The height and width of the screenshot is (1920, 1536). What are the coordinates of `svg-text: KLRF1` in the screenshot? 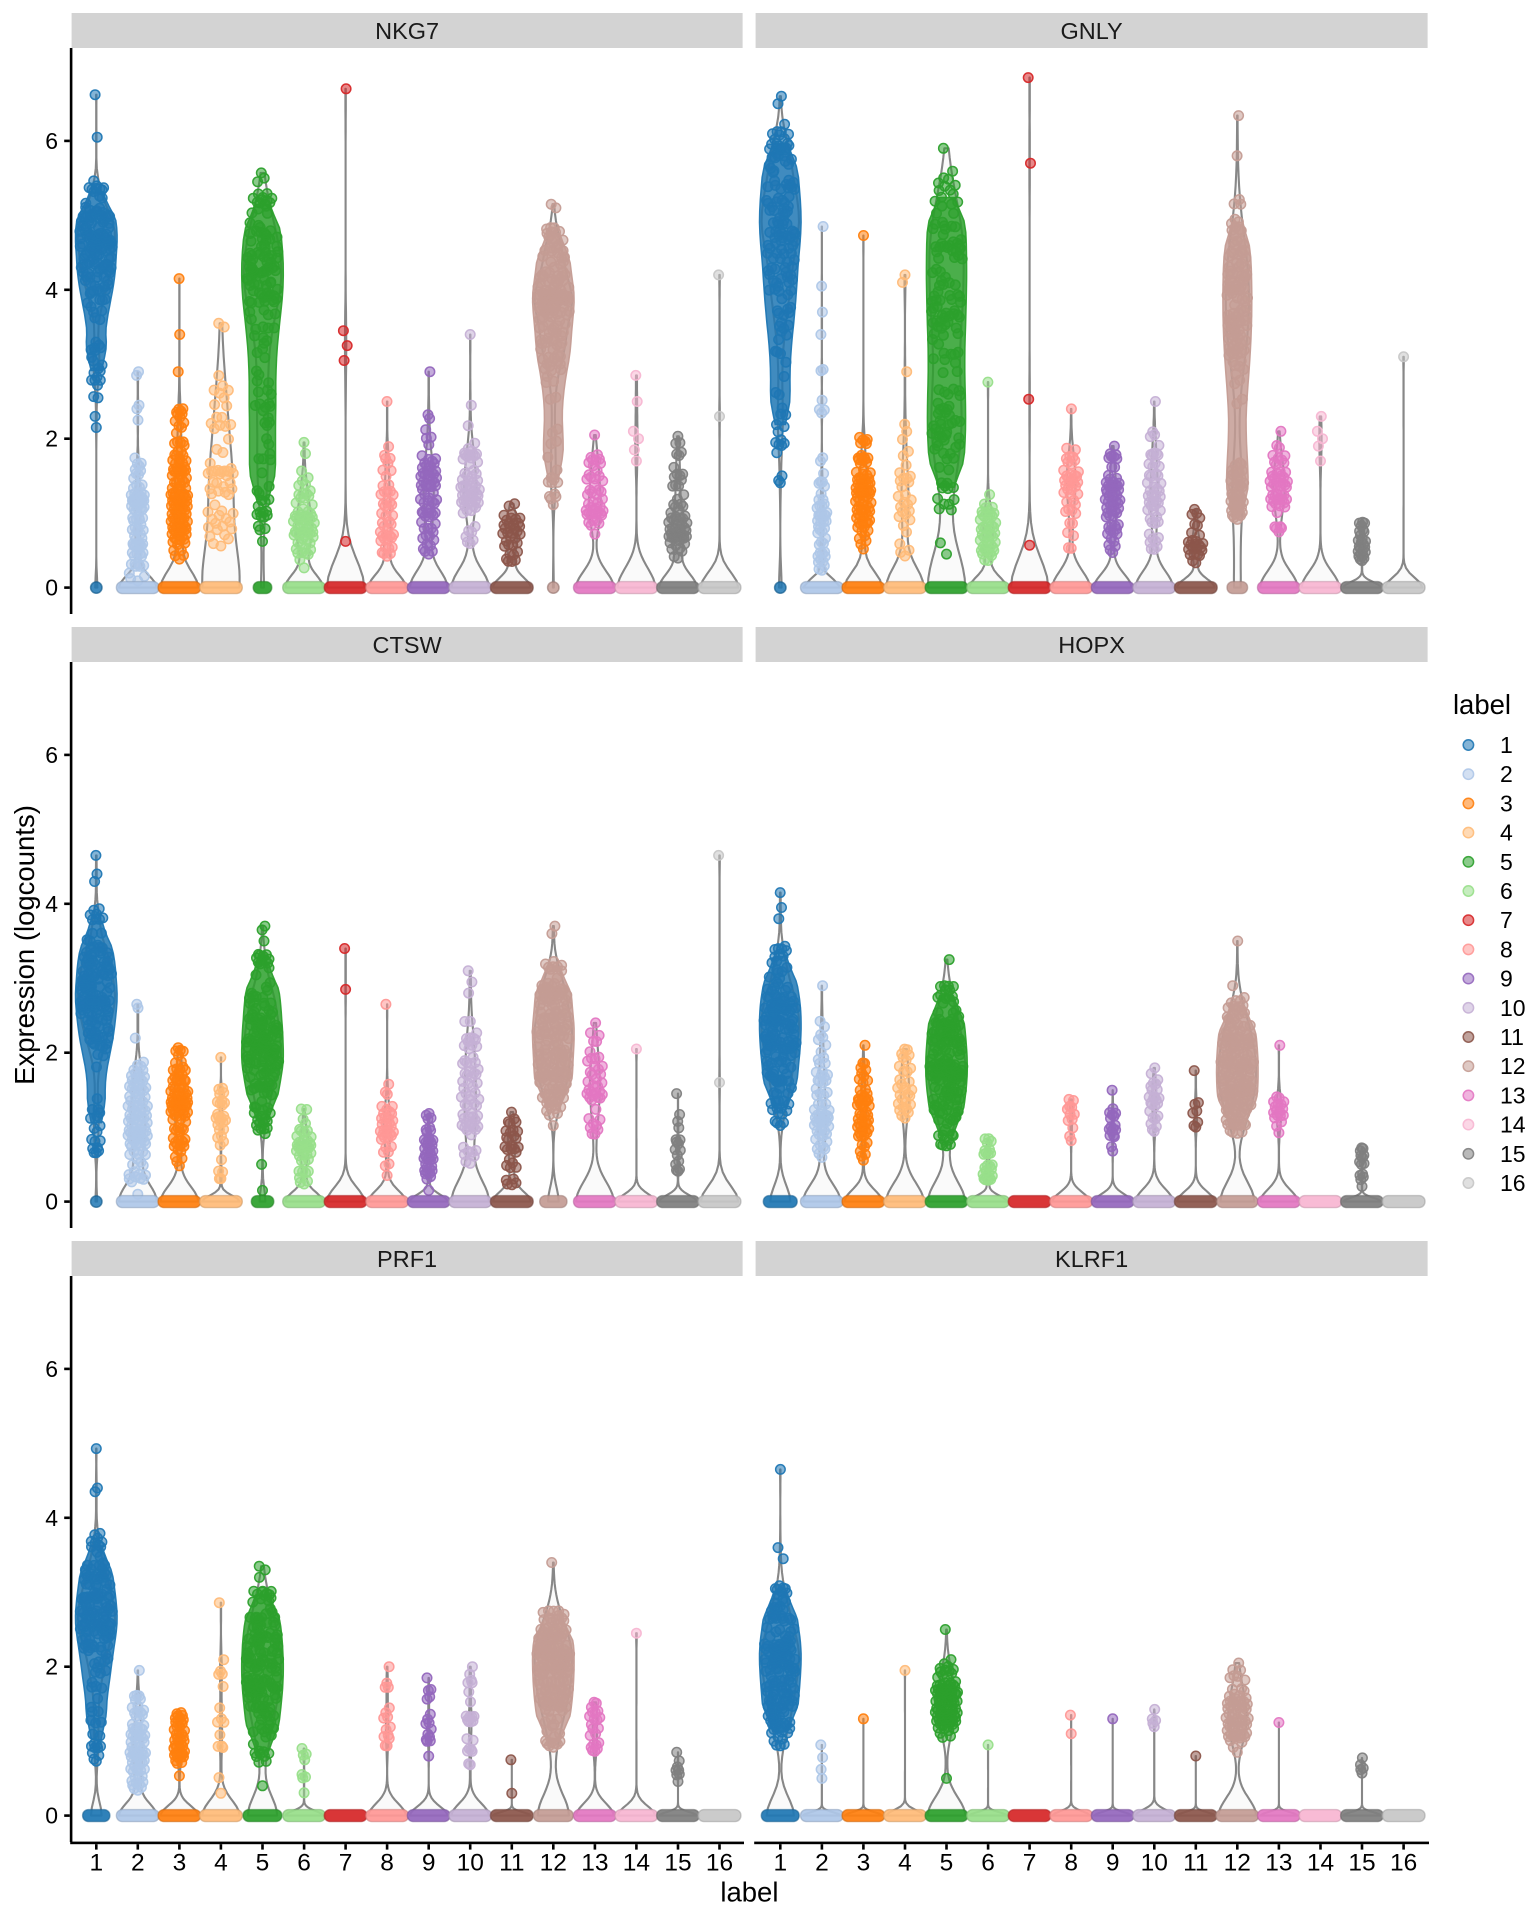 It's located at (1091, 1259).